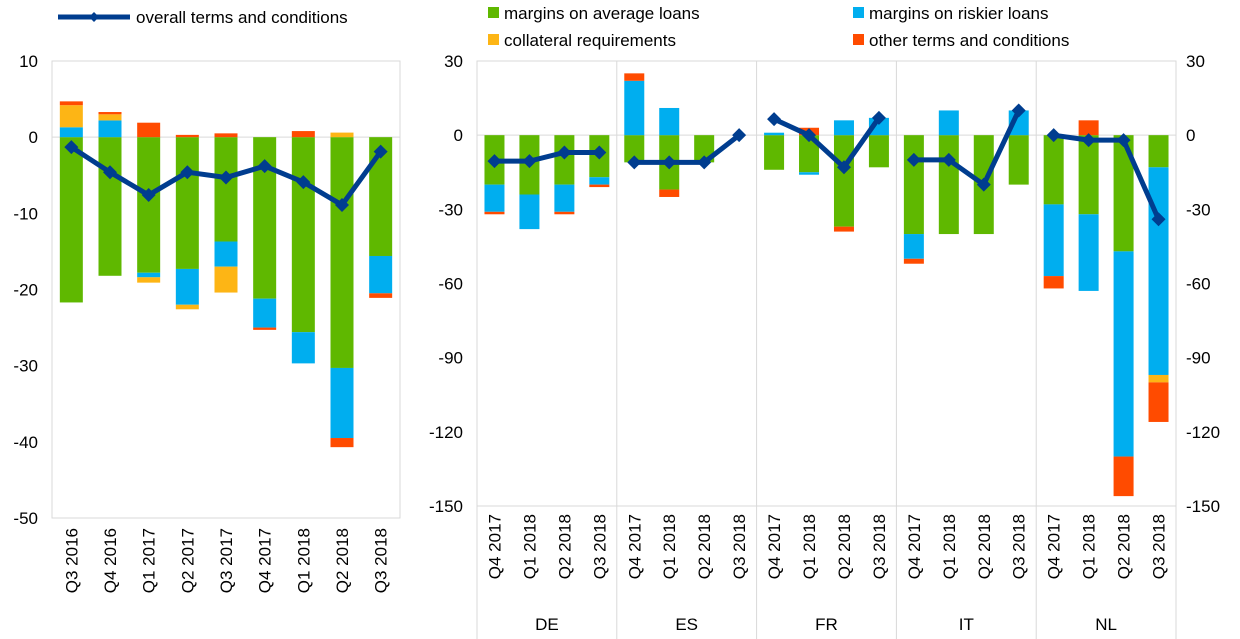  I want to click on right-it-q4-2017-other-bar, so click(913, 261).